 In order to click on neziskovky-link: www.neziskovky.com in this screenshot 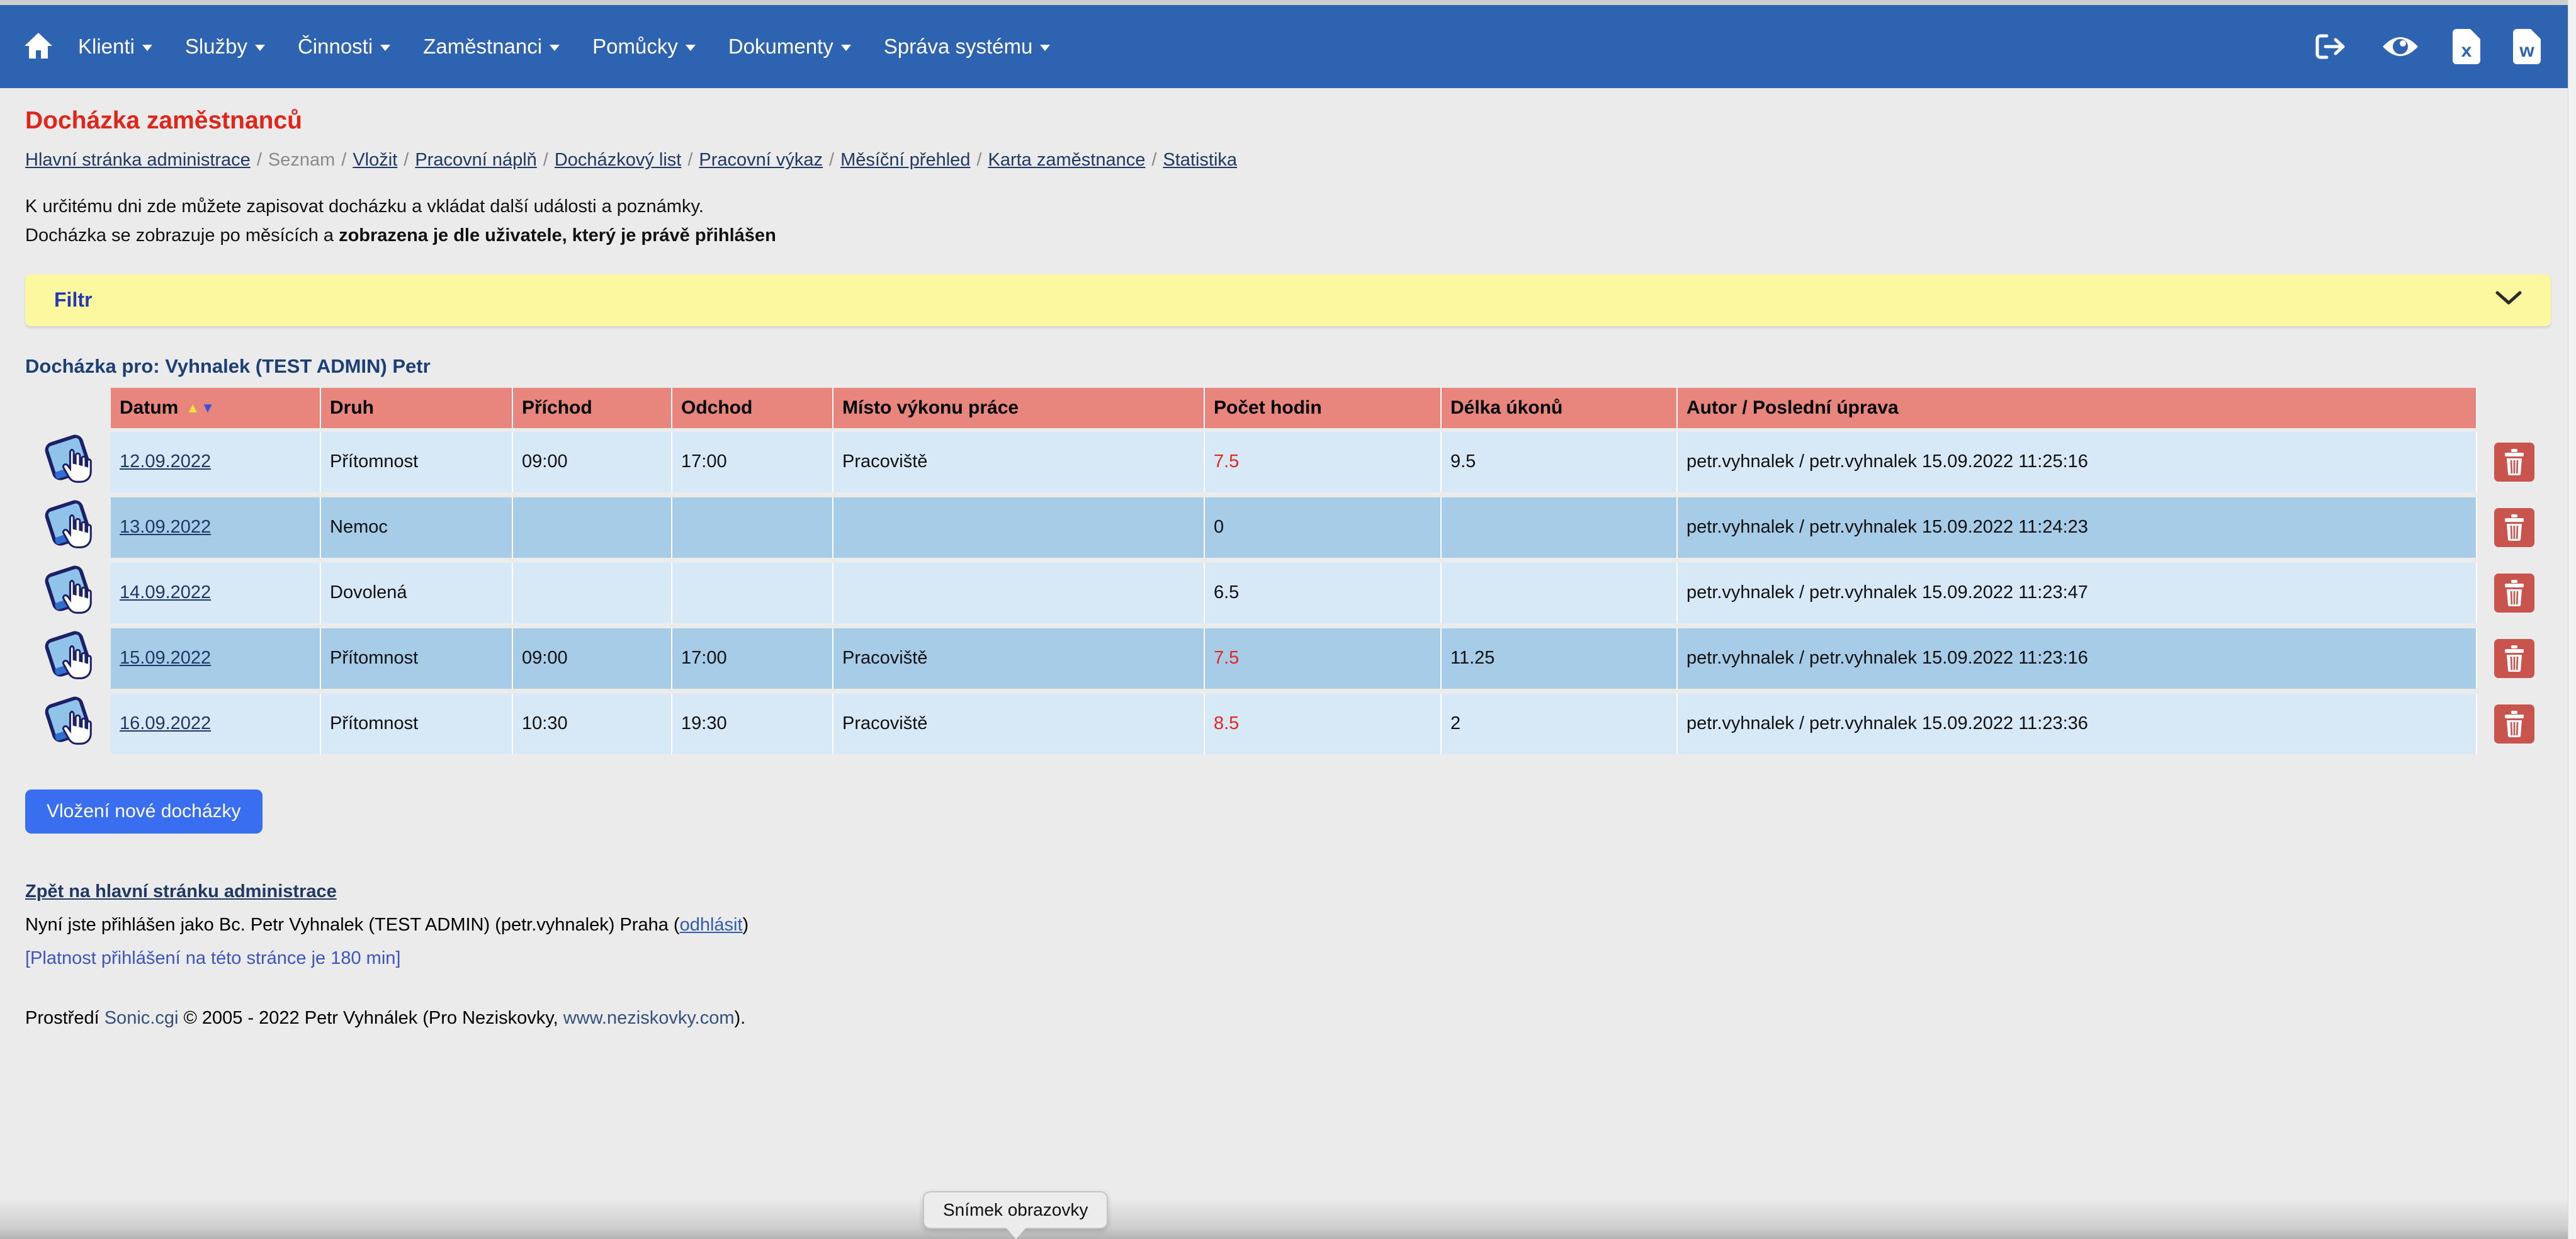, I will do `click(649, 1017)`.